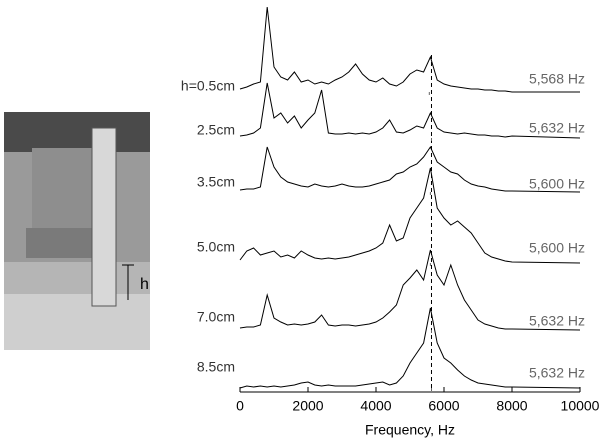  What do you see at coordinates (511, 406) in the screenshot?
I see `x-tick-label: 8000` at bounding box center [511, 406].